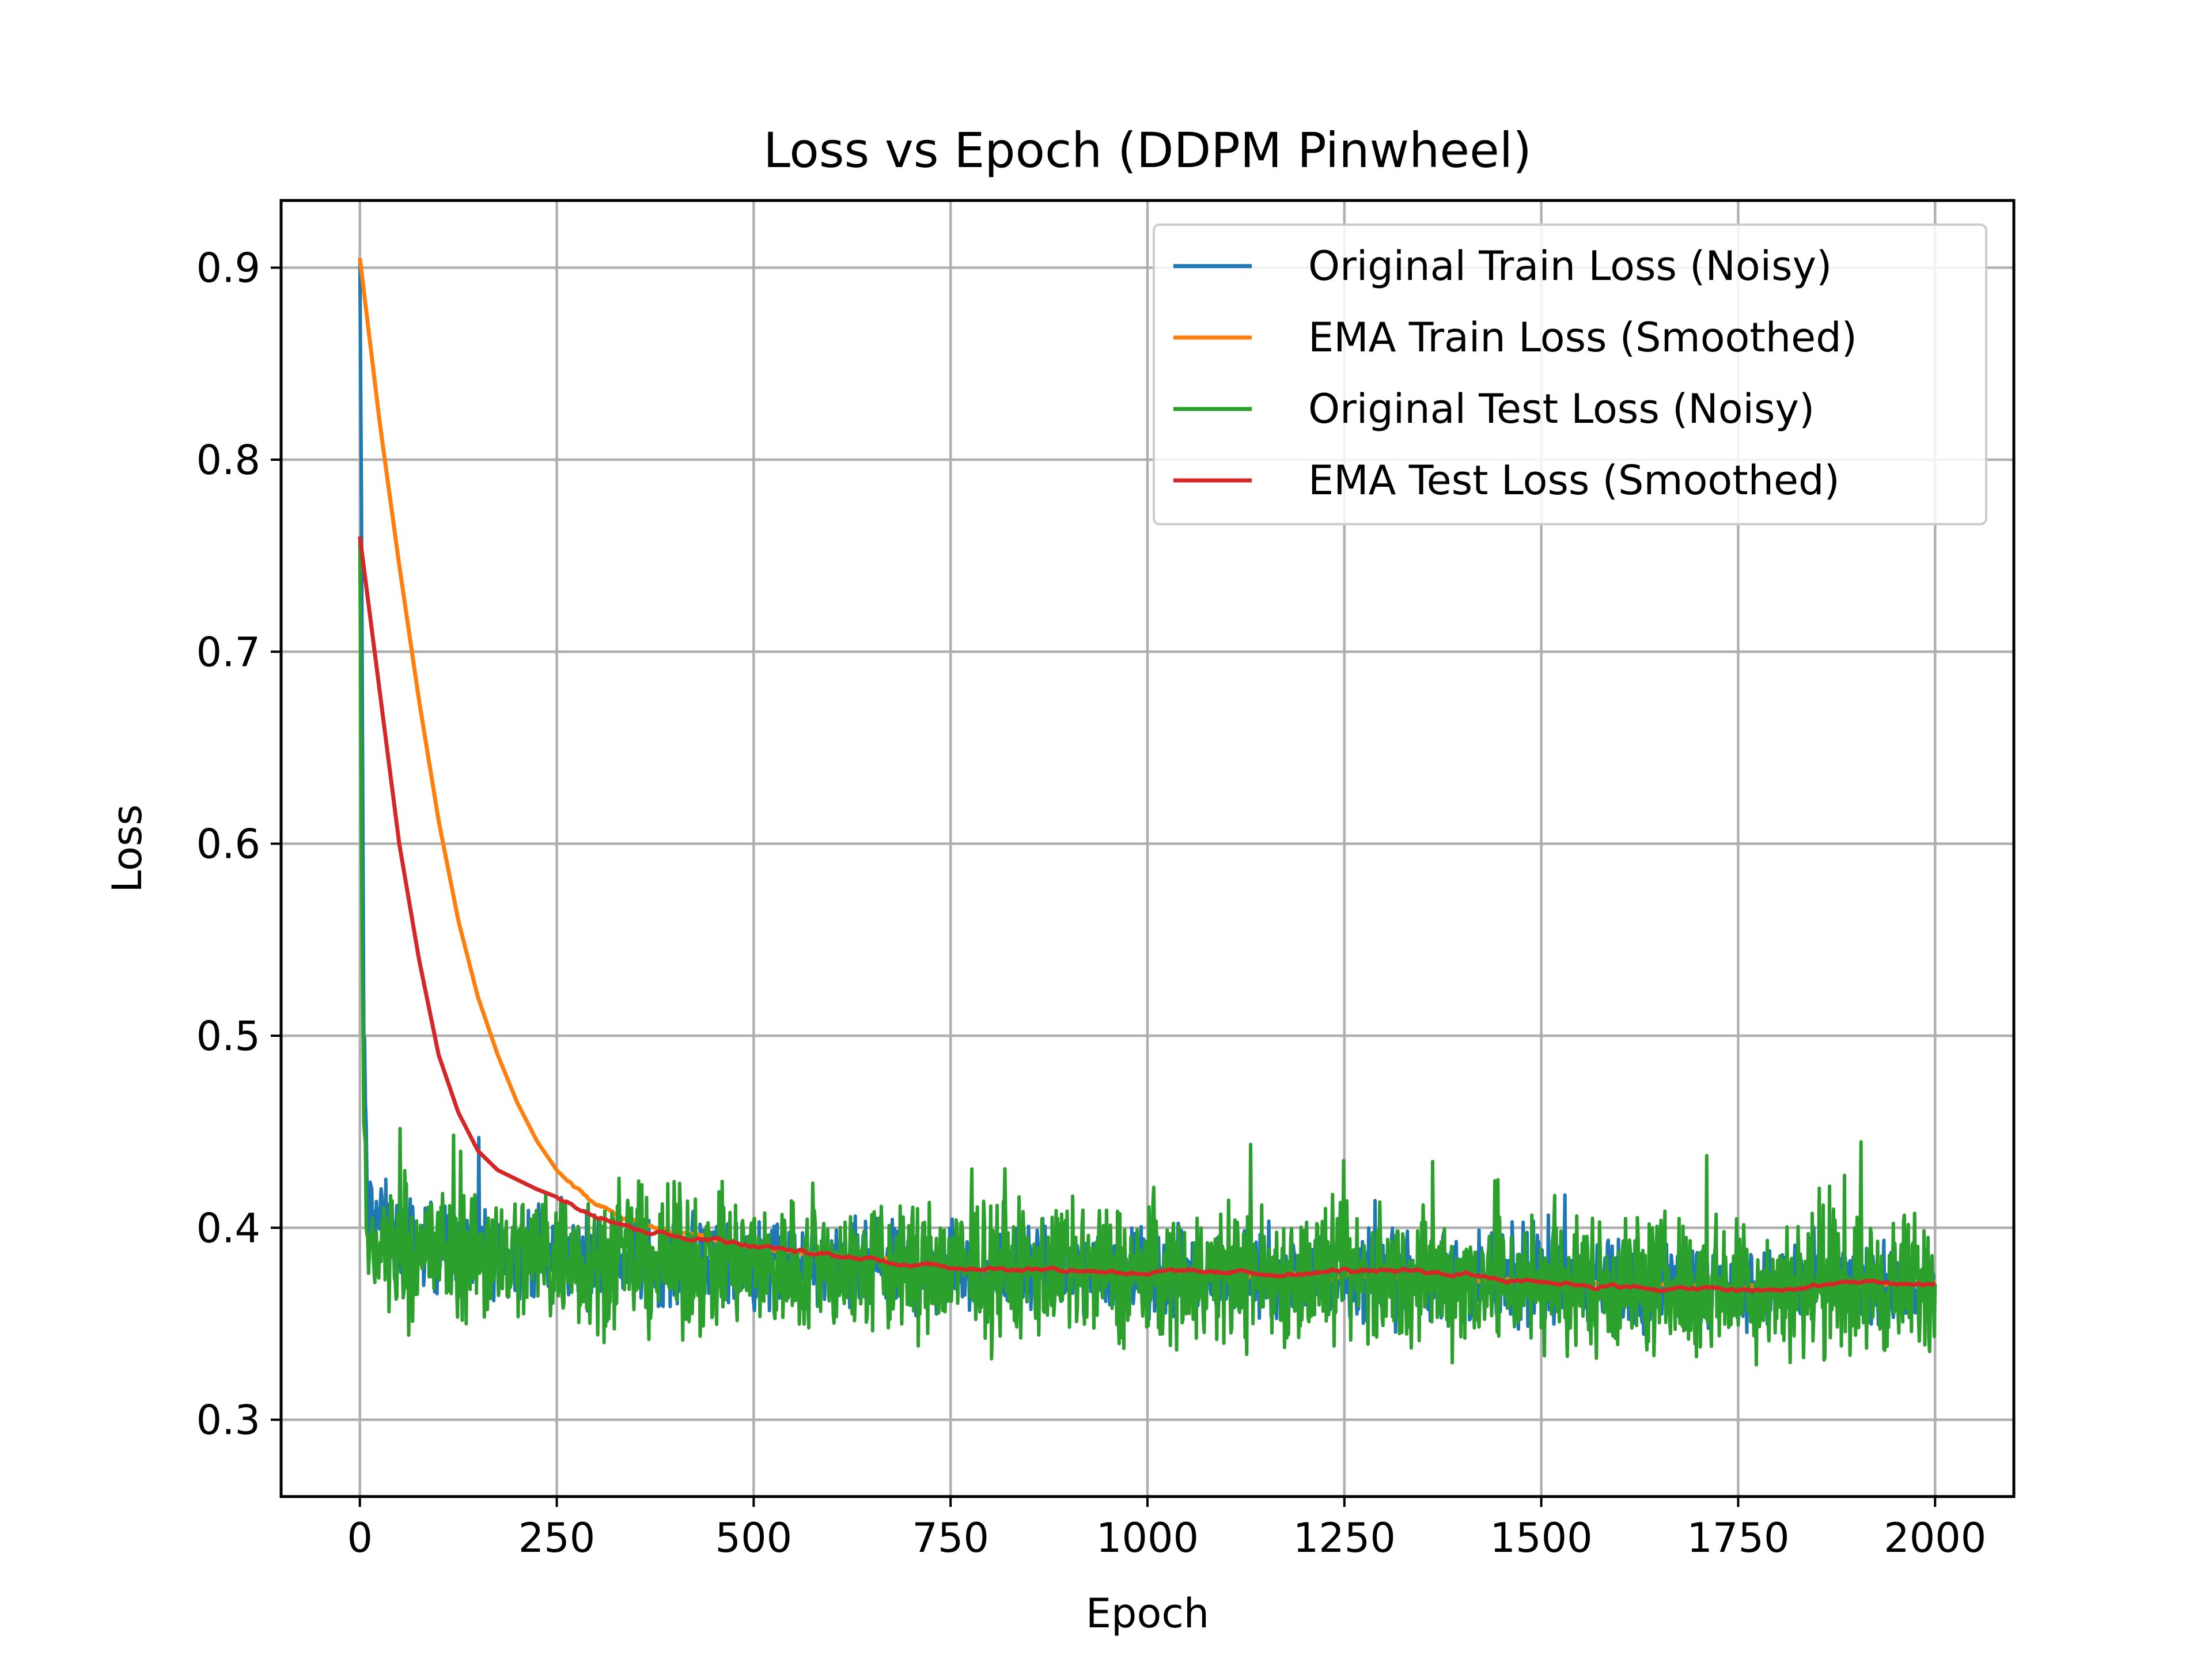 This screenshot has height=1659, width=2212. Describe the element at coordinates (1344, 1538) in the screenshot. I see `x-tick-label: 1250` at that location.